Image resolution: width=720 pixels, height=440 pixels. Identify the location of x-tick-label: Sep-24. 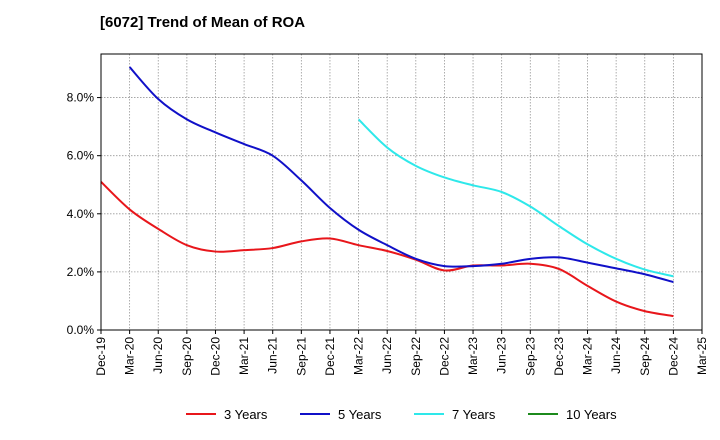
(645, 356).